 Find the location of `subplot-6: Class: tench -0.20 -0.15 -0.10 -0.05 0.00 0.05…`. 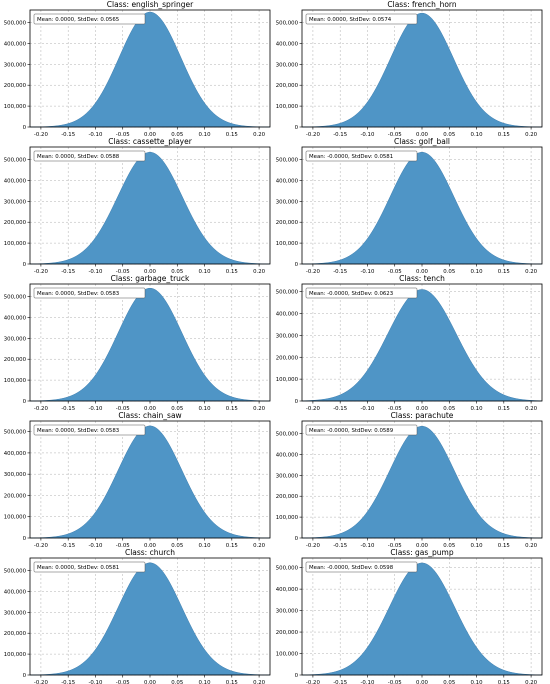

subplot-6: Class: tench -0.20 -0.15 -0.10 -0.05 0.00 0.05… is located at coordinates (409, 343).